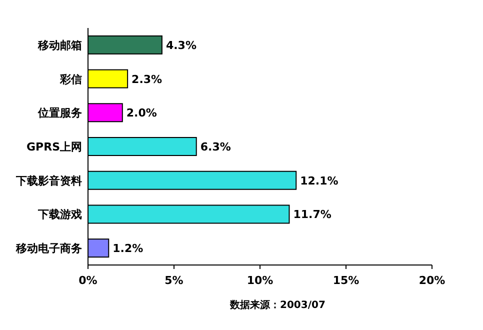  I want to click on y-tick-label: 彩信, so click(70, 79).